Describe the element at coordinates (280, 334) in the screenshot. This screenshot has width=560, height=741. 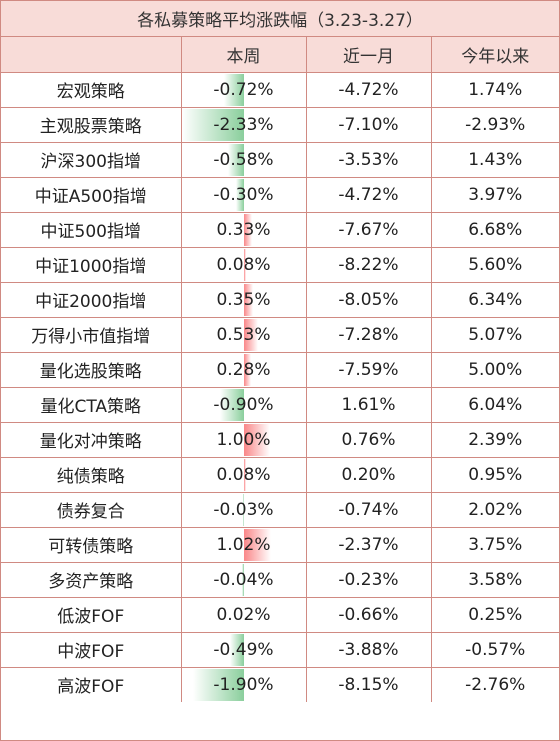
I see `table-row: 万得小市值指增 0.53% -7.28% 5.07%` at that location.